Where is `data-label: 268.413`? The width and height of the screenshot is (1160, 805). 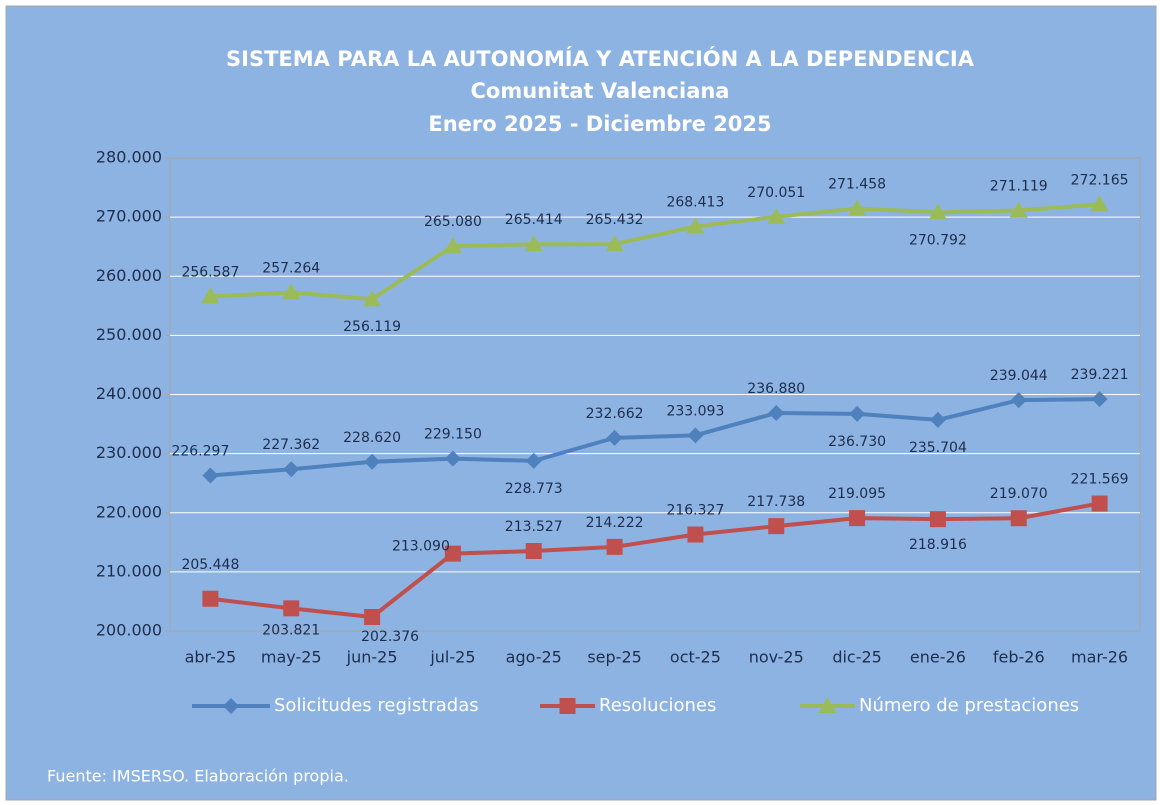
data-label: 268.413 is located at coordinates (695, 203).